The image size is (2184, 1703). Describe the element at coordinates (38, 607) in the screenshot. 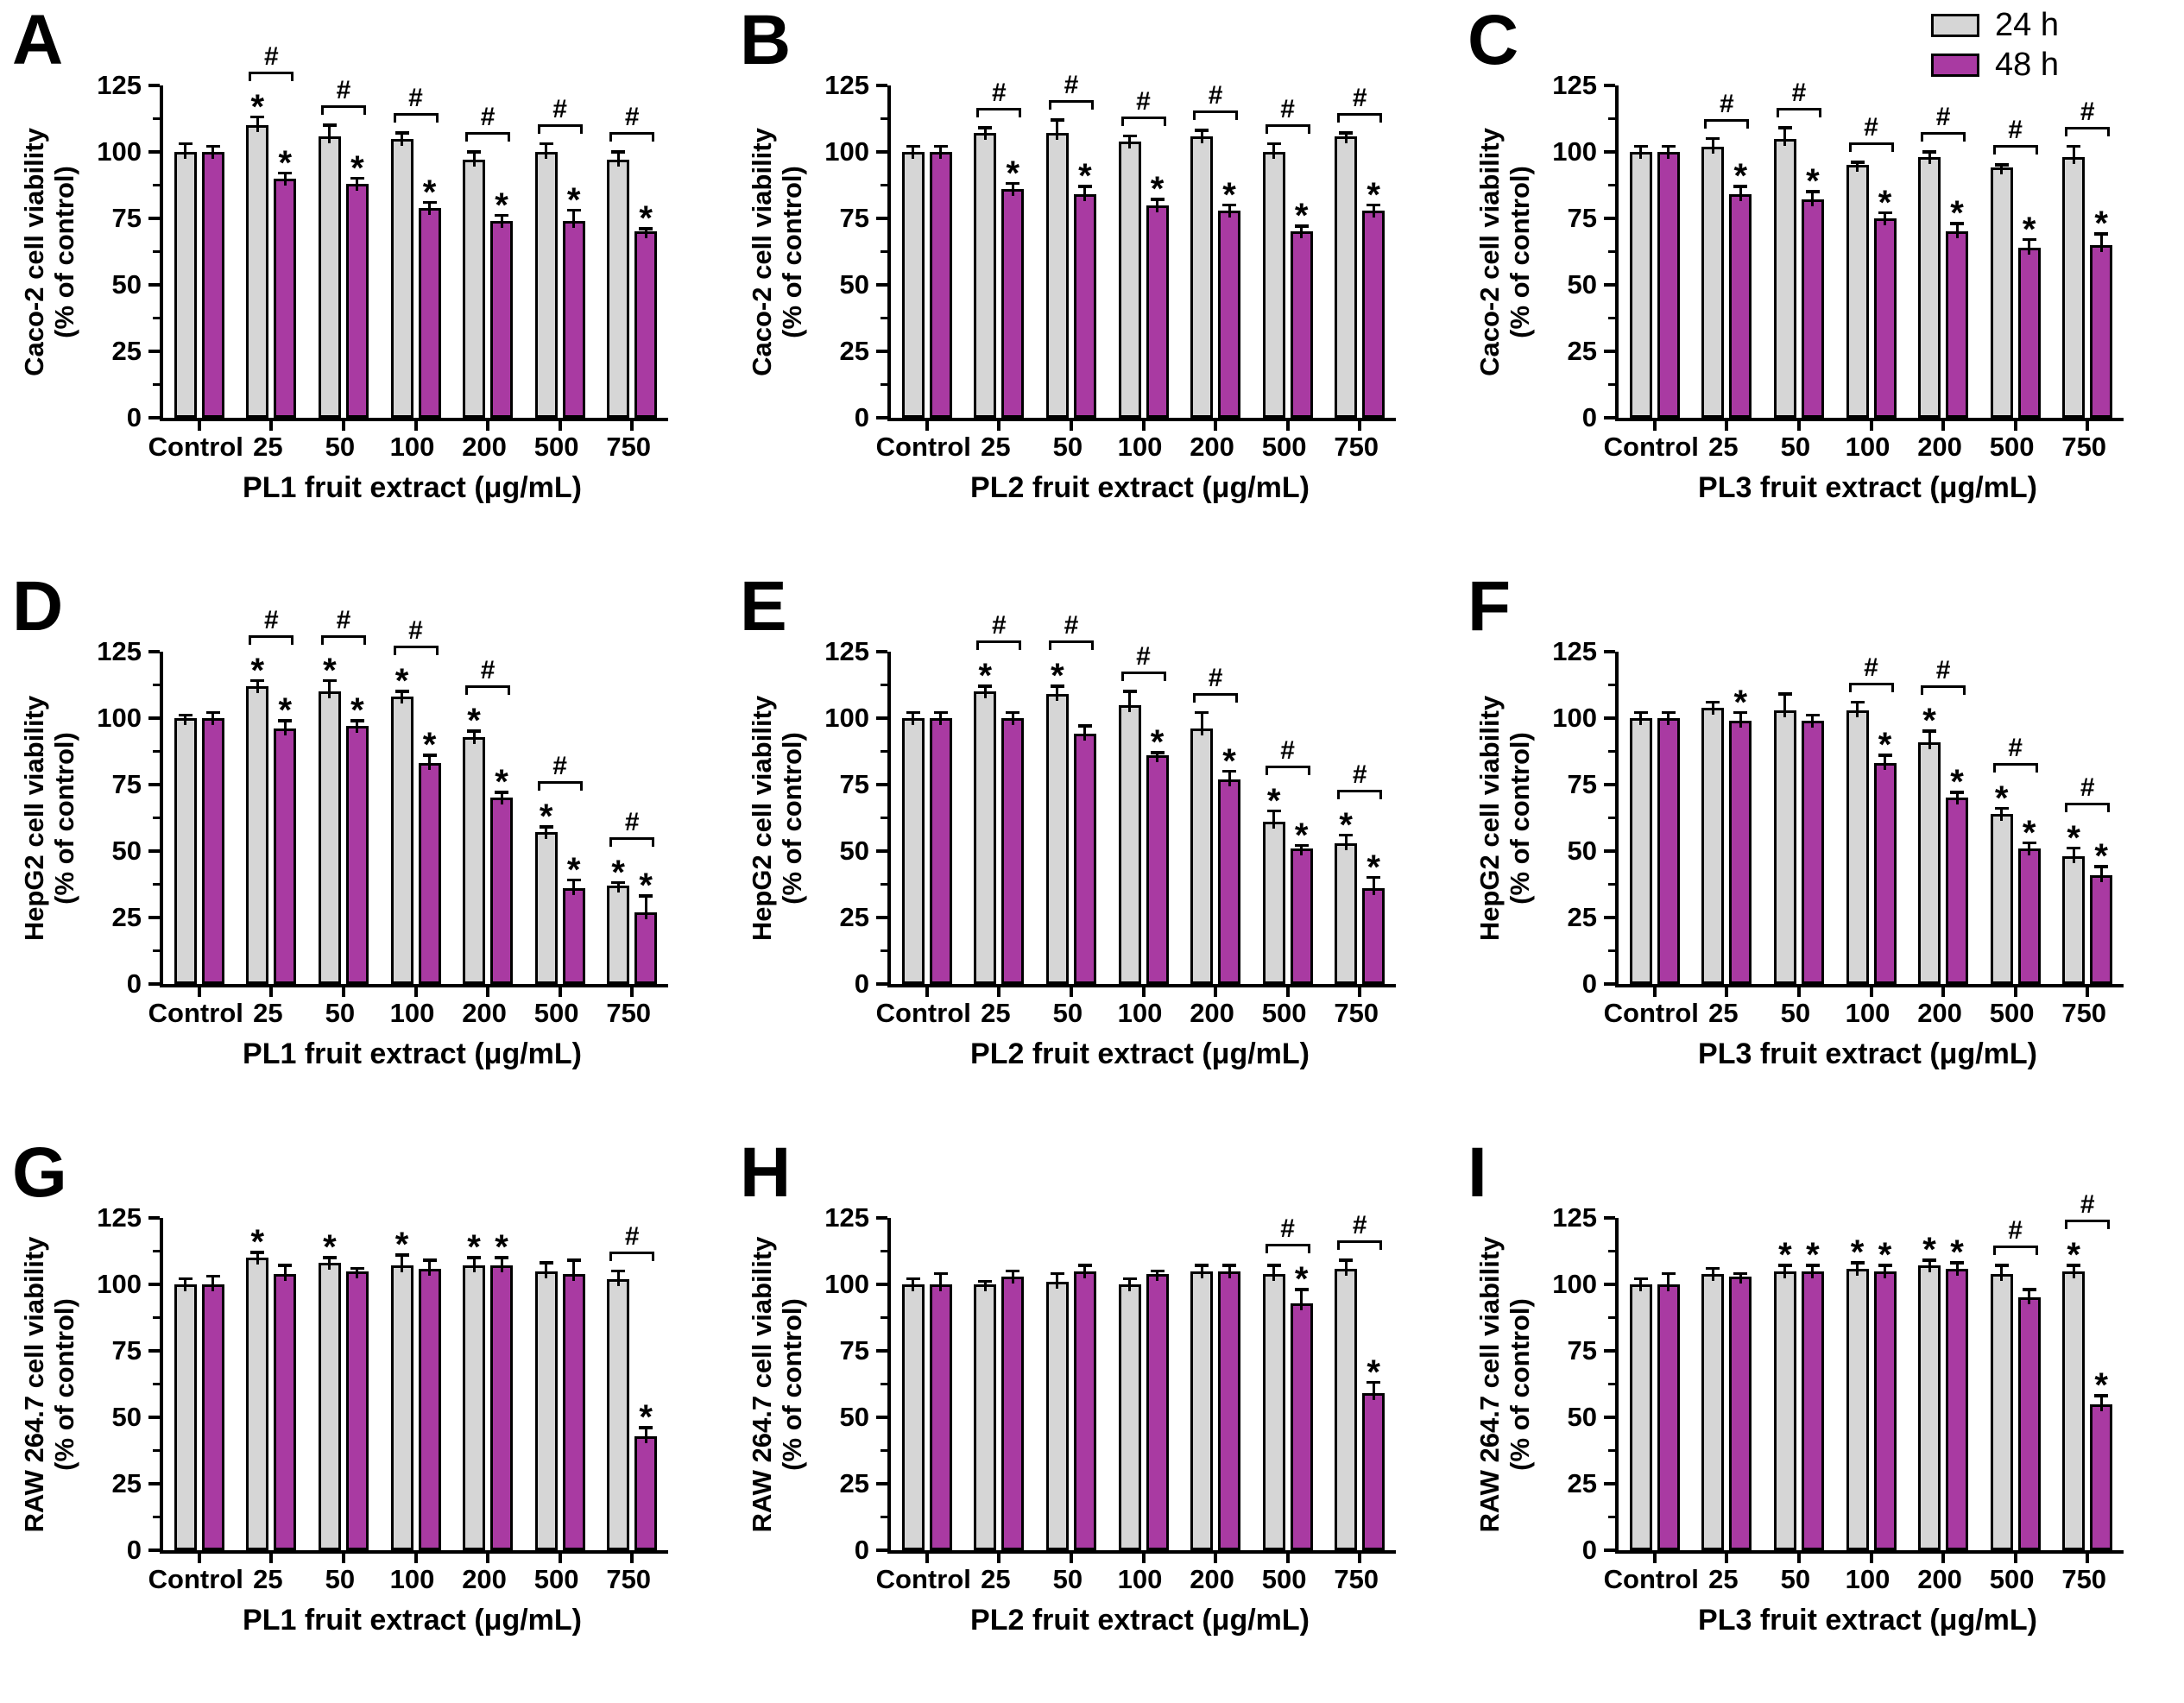

I see `panel-letter-D: D` at that location.